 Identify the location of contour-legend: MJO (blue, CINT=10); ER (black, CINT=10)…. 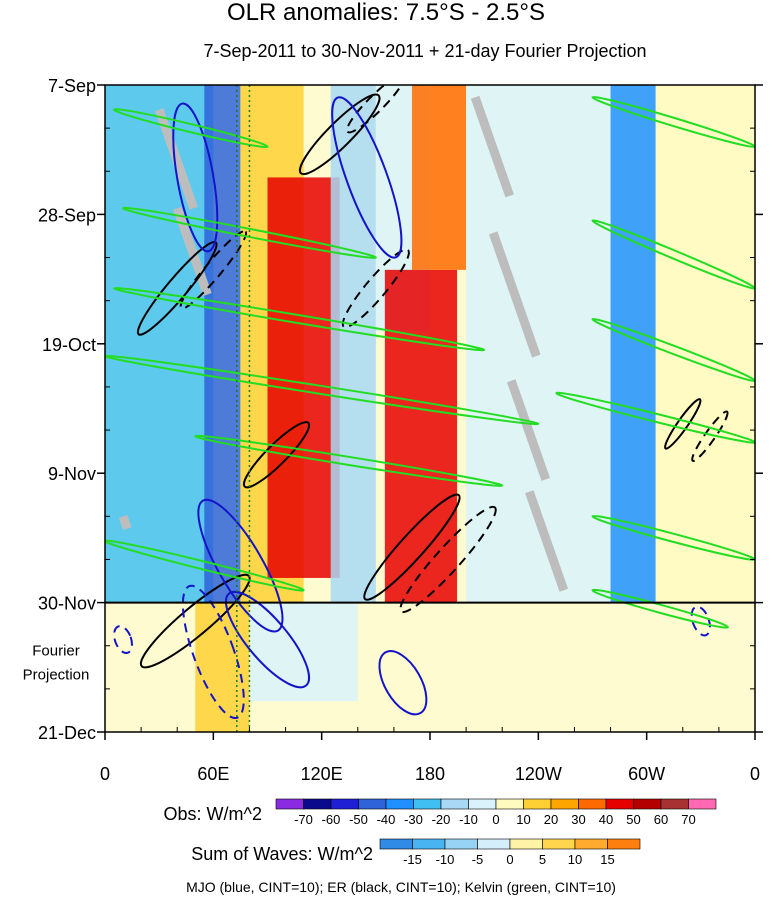
(401, 887).